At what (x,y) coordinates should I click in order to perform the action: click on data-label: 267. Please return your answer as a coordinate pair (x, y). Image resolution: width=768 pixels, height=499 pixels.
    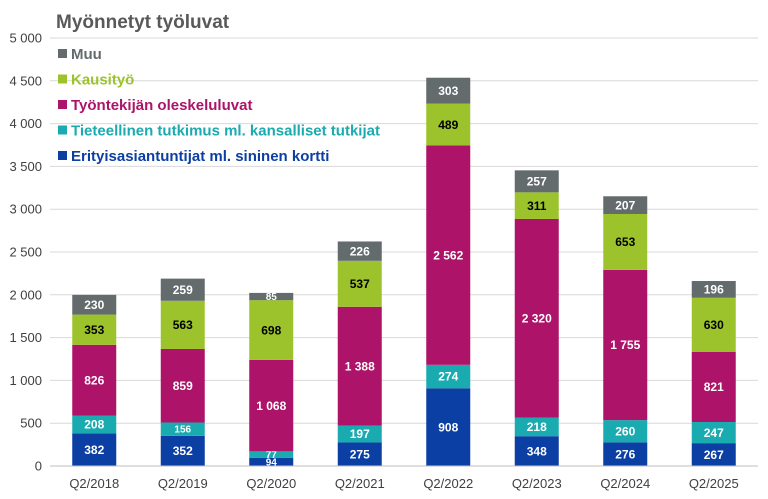
    Looking at the image, I should click on (714, 455).